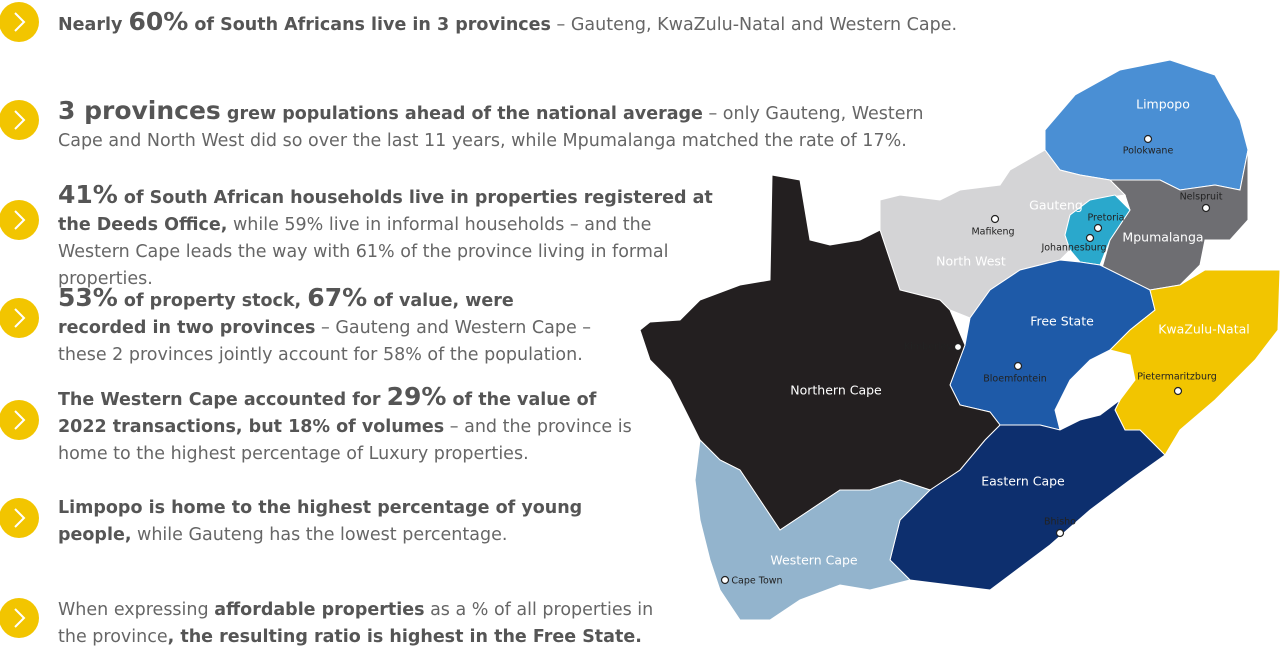  I want to click on text-part: 29%, so click(416, 396).